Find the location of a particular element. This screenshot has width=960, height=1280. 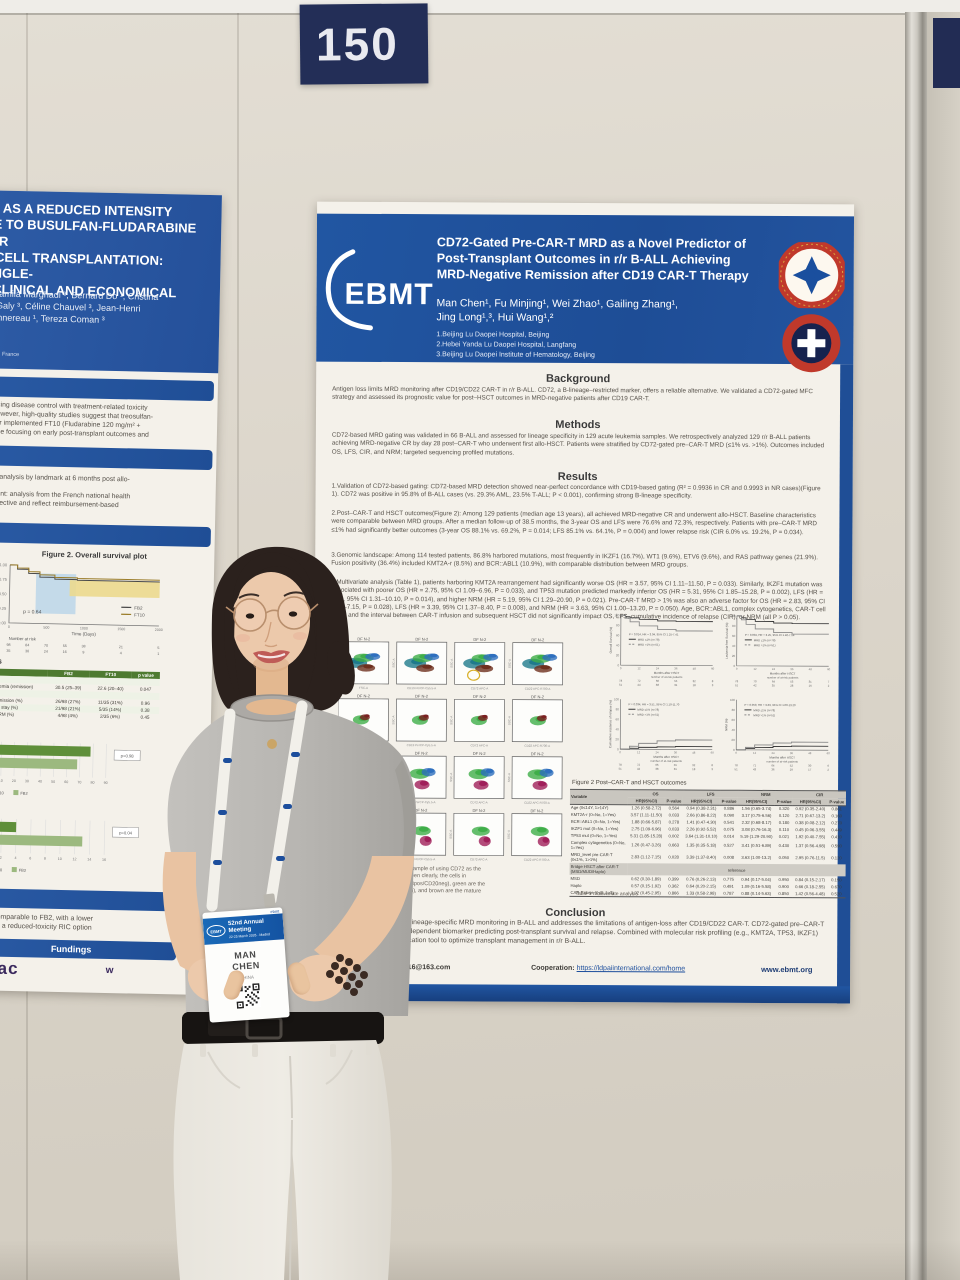

svg-text: 80 is located at coordinates (92, 783).